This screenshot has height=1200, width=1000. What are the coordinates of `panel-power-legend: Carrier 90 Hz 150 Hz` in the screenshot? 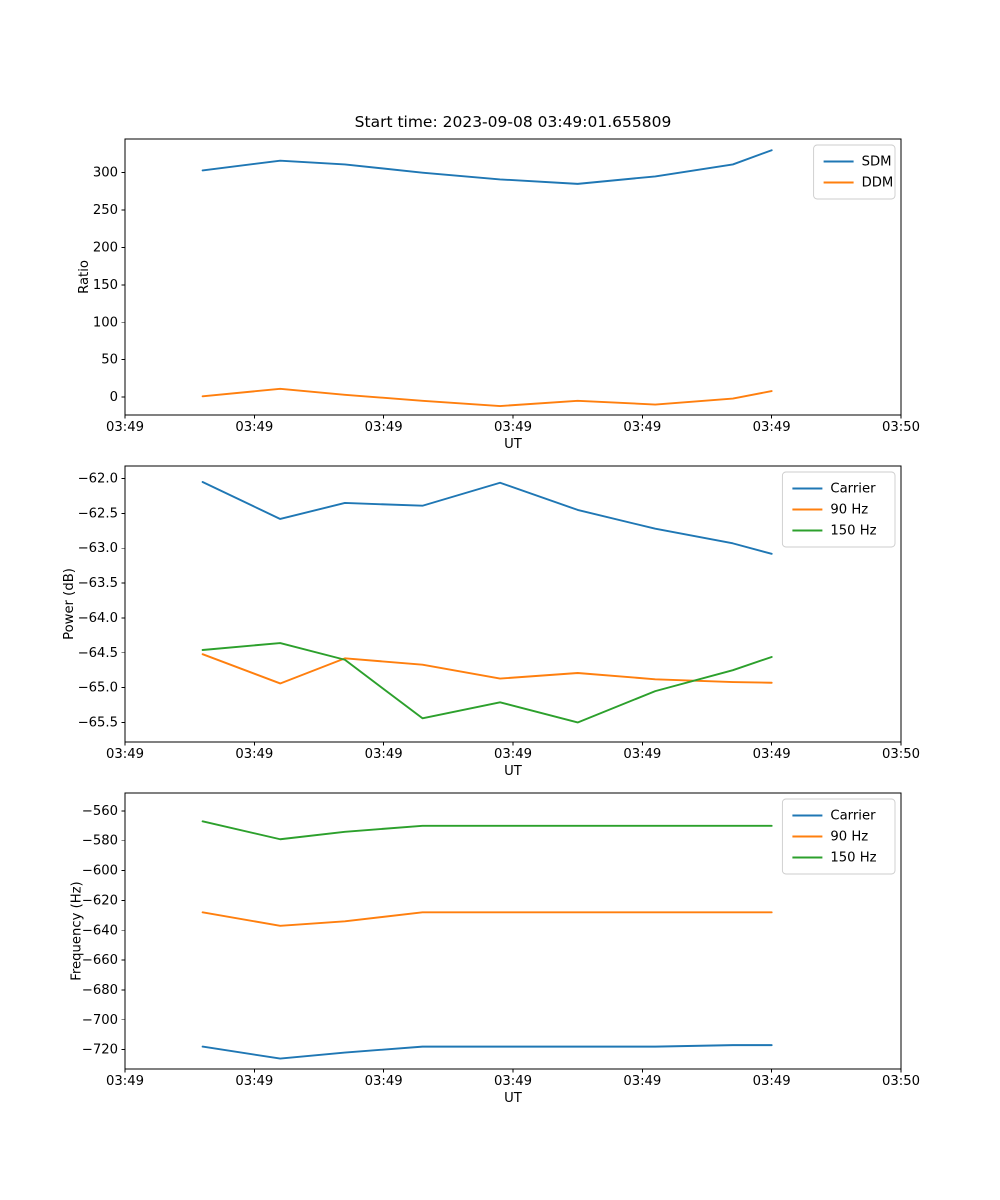 It's located at (838, 509).